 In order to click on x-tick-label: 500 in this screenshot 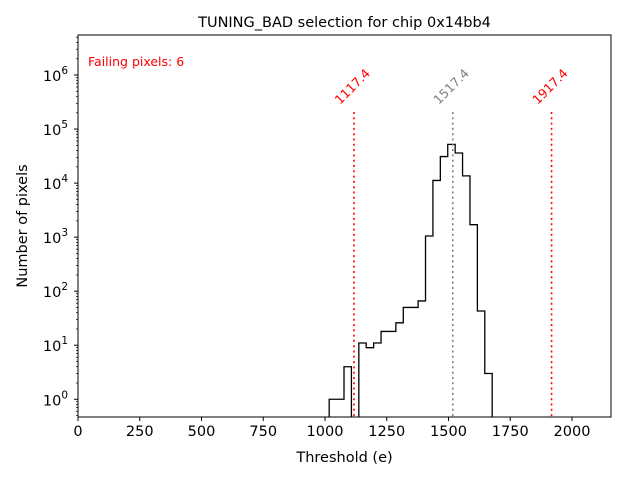, I will do `click(202, 432)`.